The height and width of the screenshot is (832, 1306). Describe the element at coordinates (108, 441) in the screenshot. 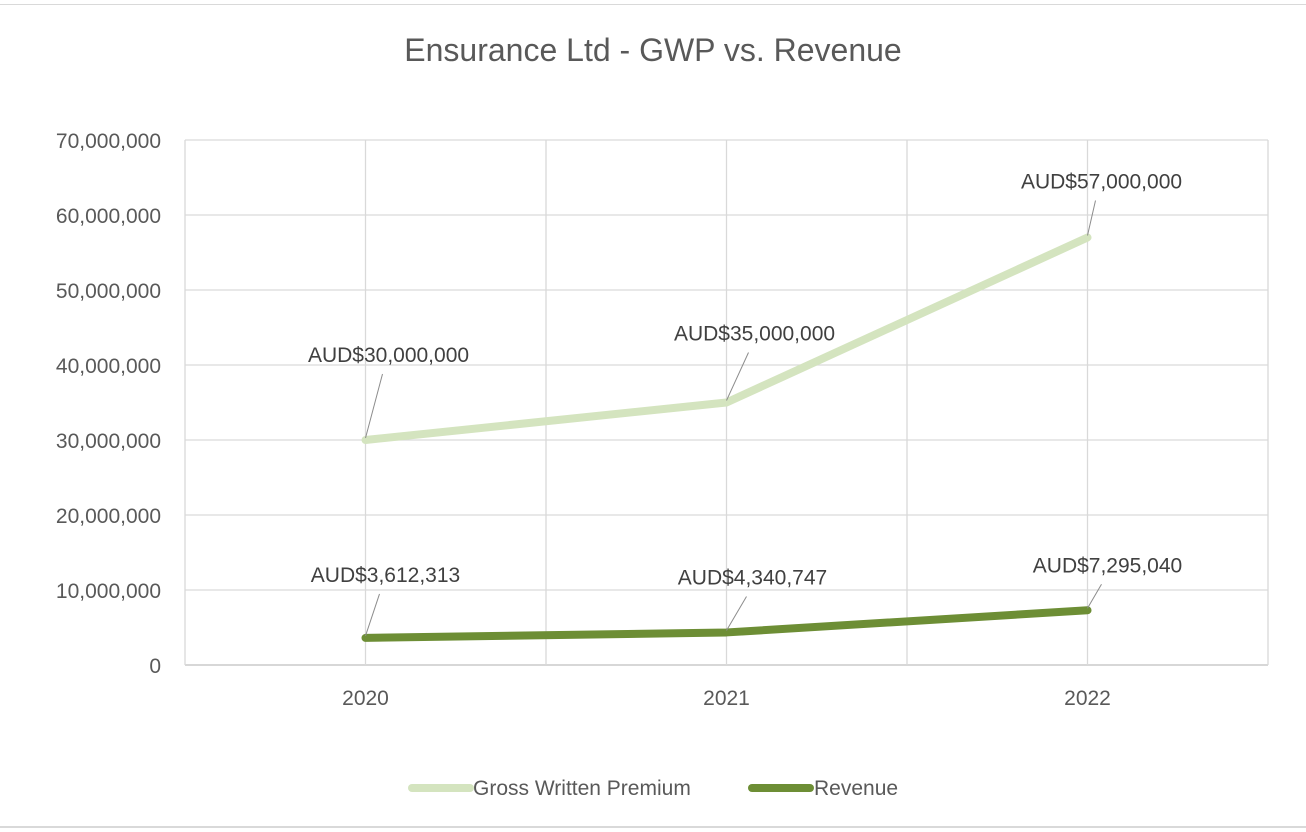

I see `y-tick-label: 30,000,000` at that location.